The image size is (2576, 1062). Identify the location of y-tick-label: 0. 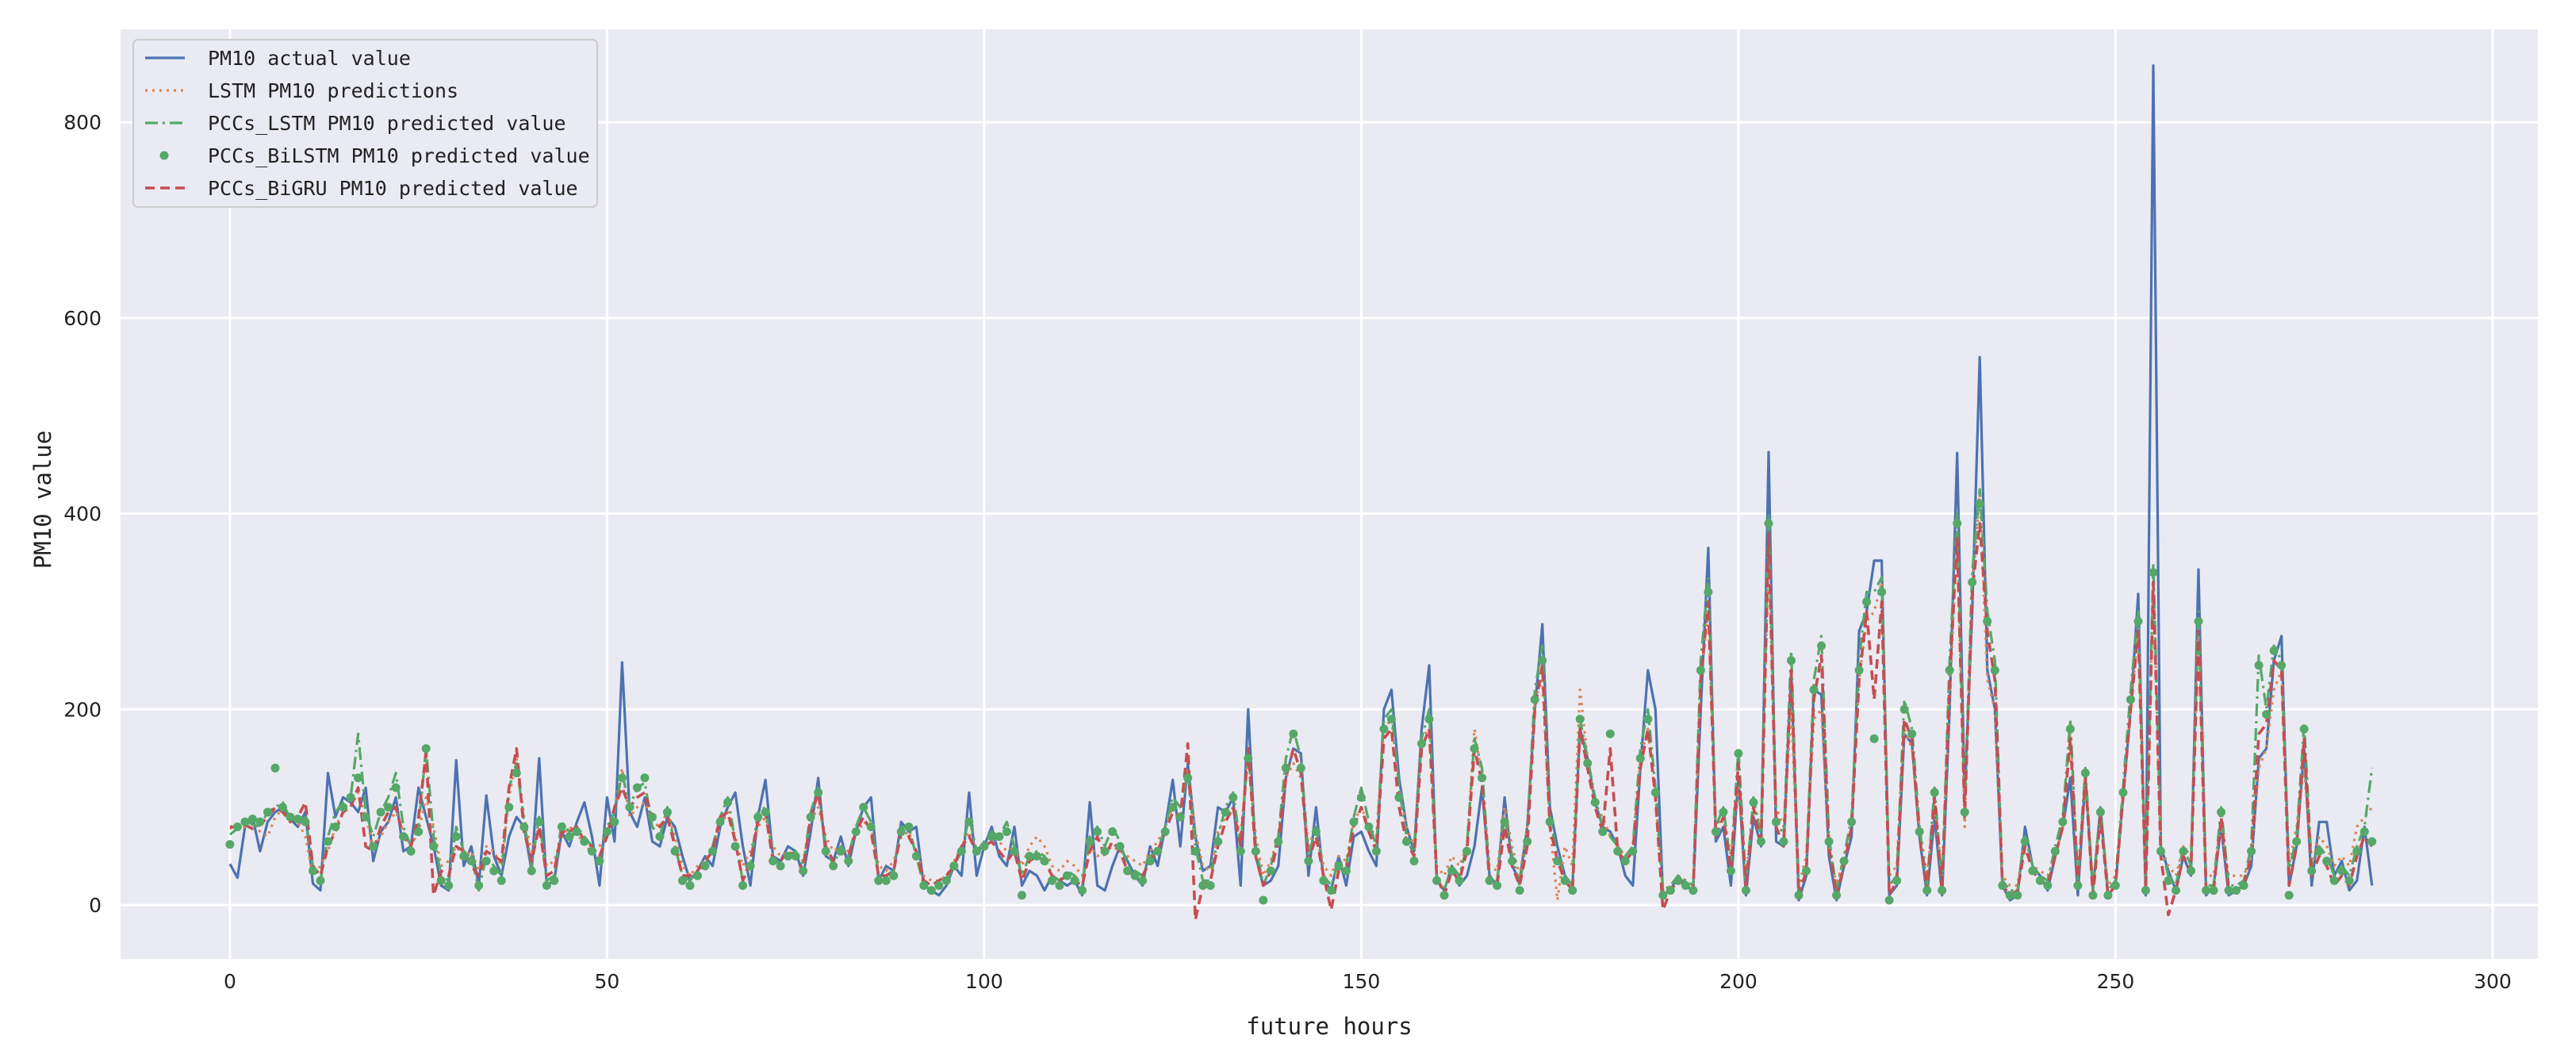
(96, 905).